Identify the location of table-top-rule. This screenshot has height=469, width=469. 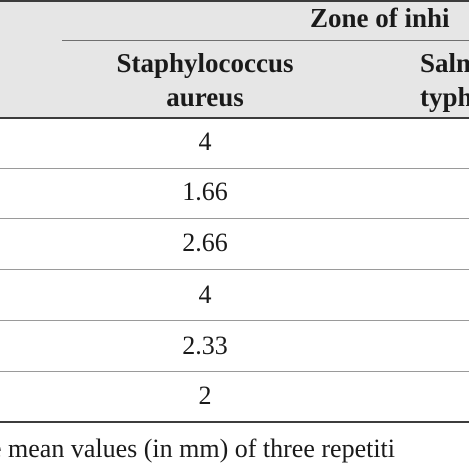
(234, 1).